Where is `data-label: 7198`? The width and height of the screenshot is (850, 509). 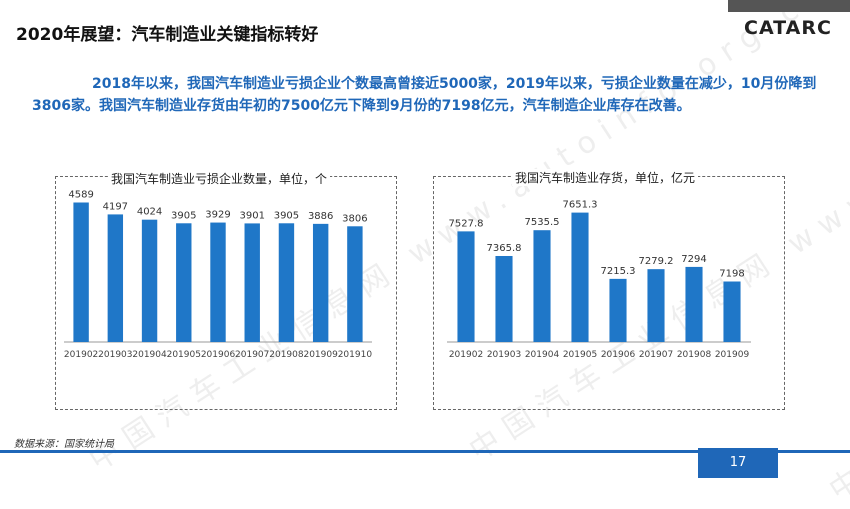
data-label: 7198 is located at coordinates (731, 274).